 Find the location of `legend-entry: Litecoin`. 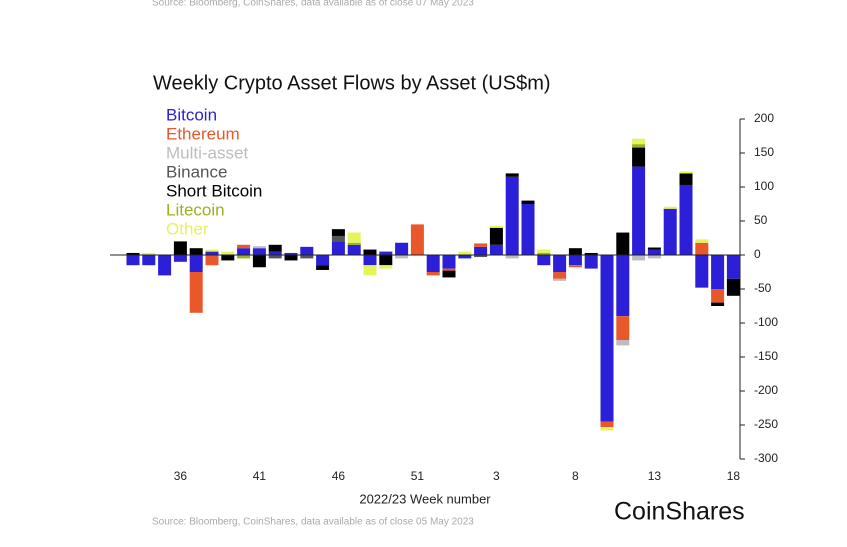

legend-entry: Litecoin is located at coordinates (195, 209).